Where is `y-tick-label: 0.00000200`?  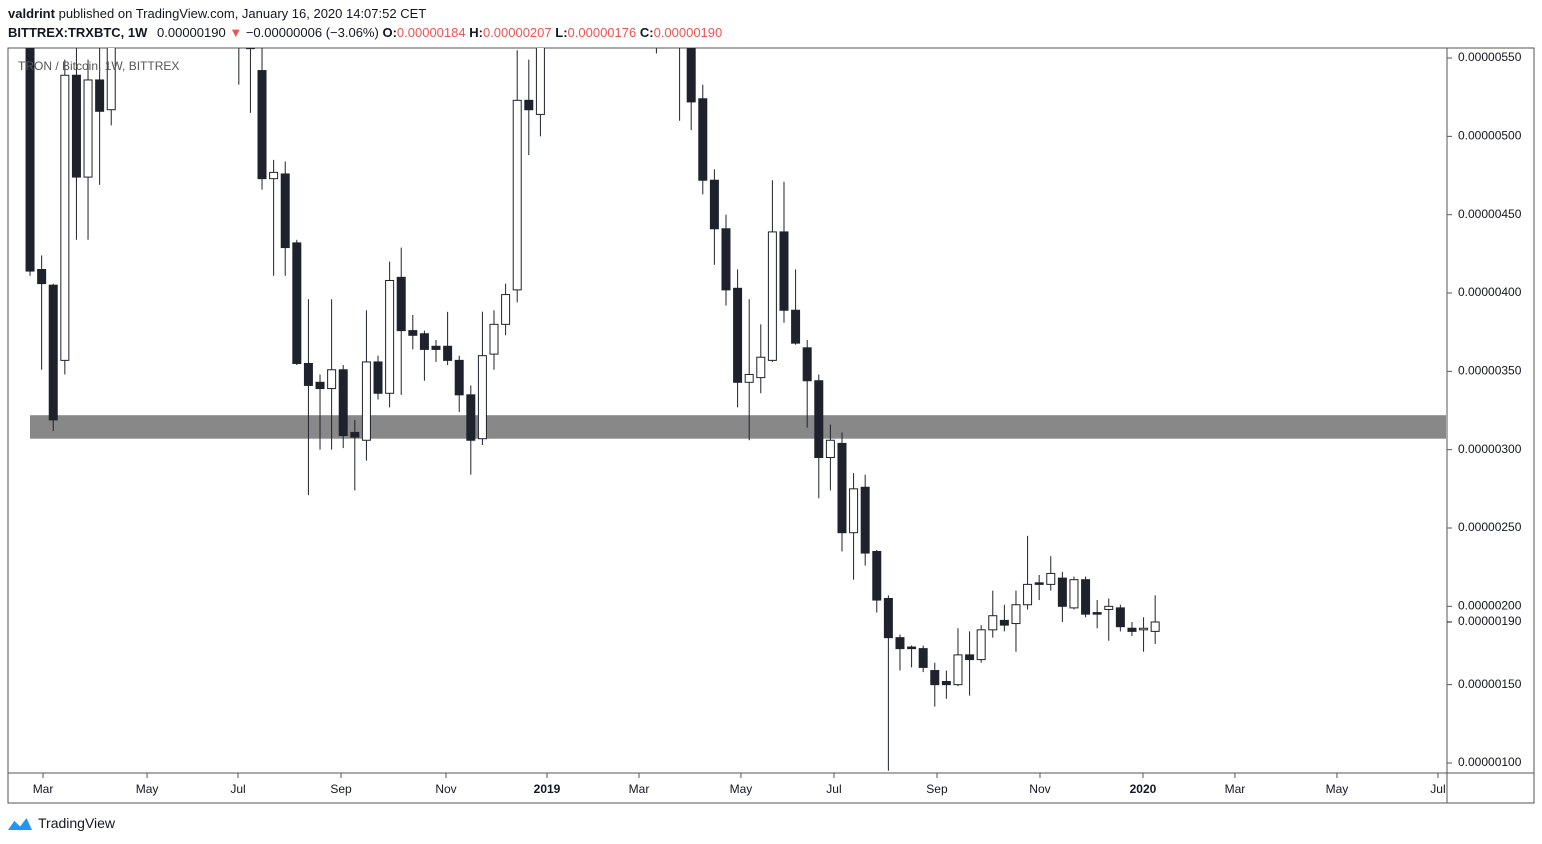
y-tick-label: 0.00000200 is located at coordinates (1490, 605).